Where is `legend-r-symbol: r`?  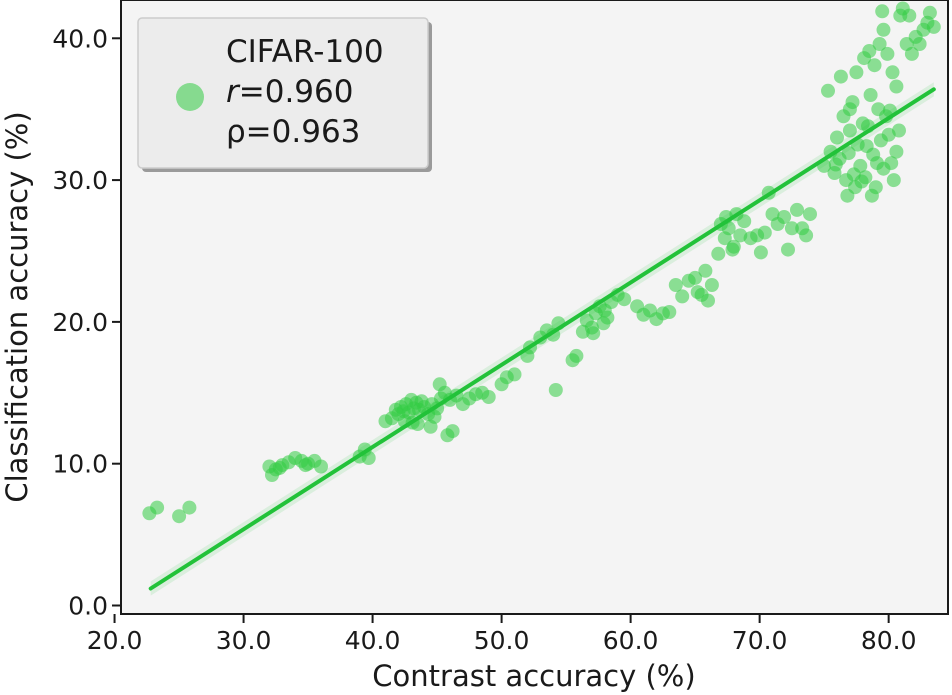 legend-r-symbol: r is located at coordinates (233, 92).